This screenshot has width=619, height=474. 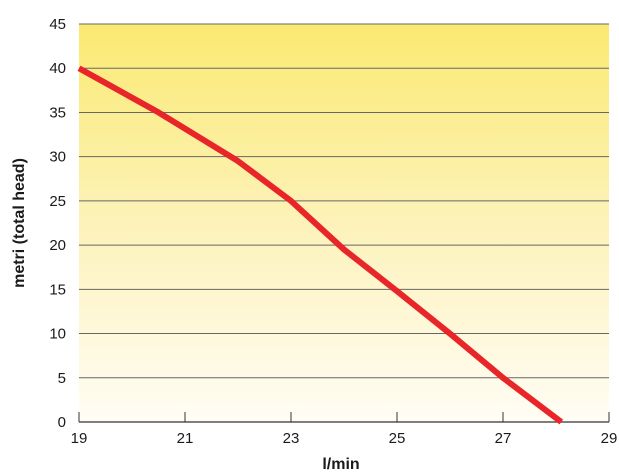 I want to click on x-tick-label: 25, so click(x=397, y=438).